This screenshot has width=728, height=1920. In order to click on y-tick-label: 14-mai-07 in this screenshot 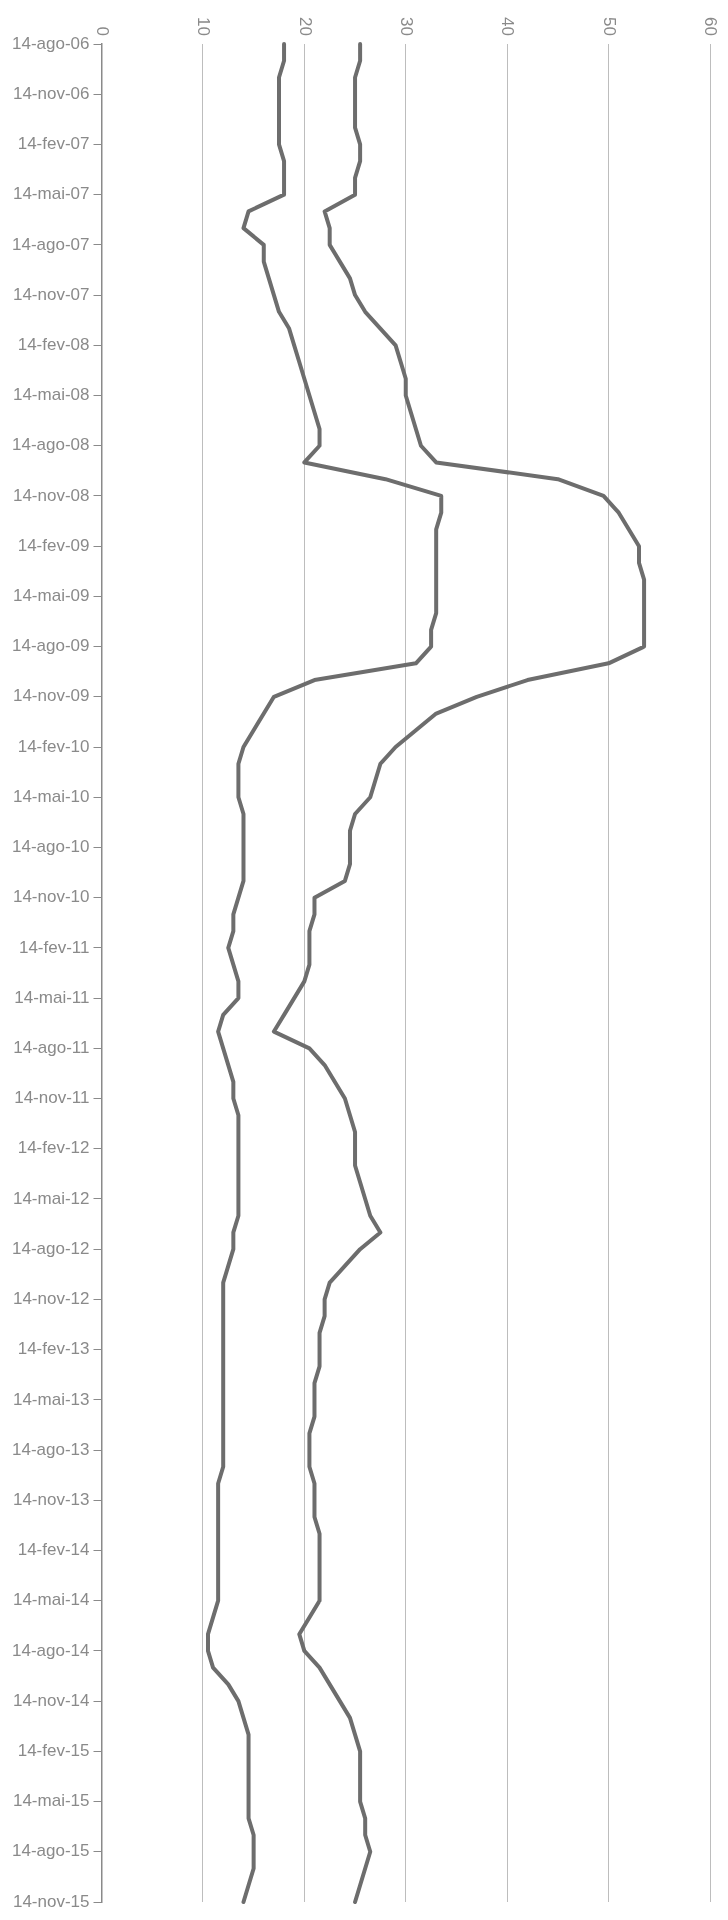, I will do `click(51, 194)`.